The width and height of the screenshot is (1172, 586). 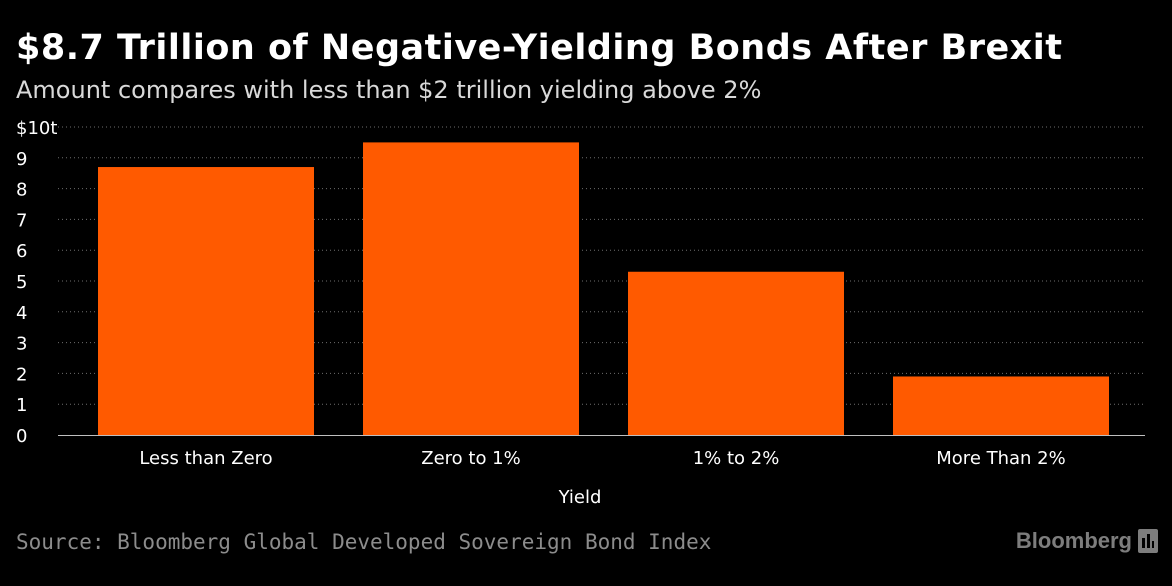 What do you see at coordinates (21, 313) in the screenshot?
I see `y-tick-label: 4` at bounding box center [21, 313].